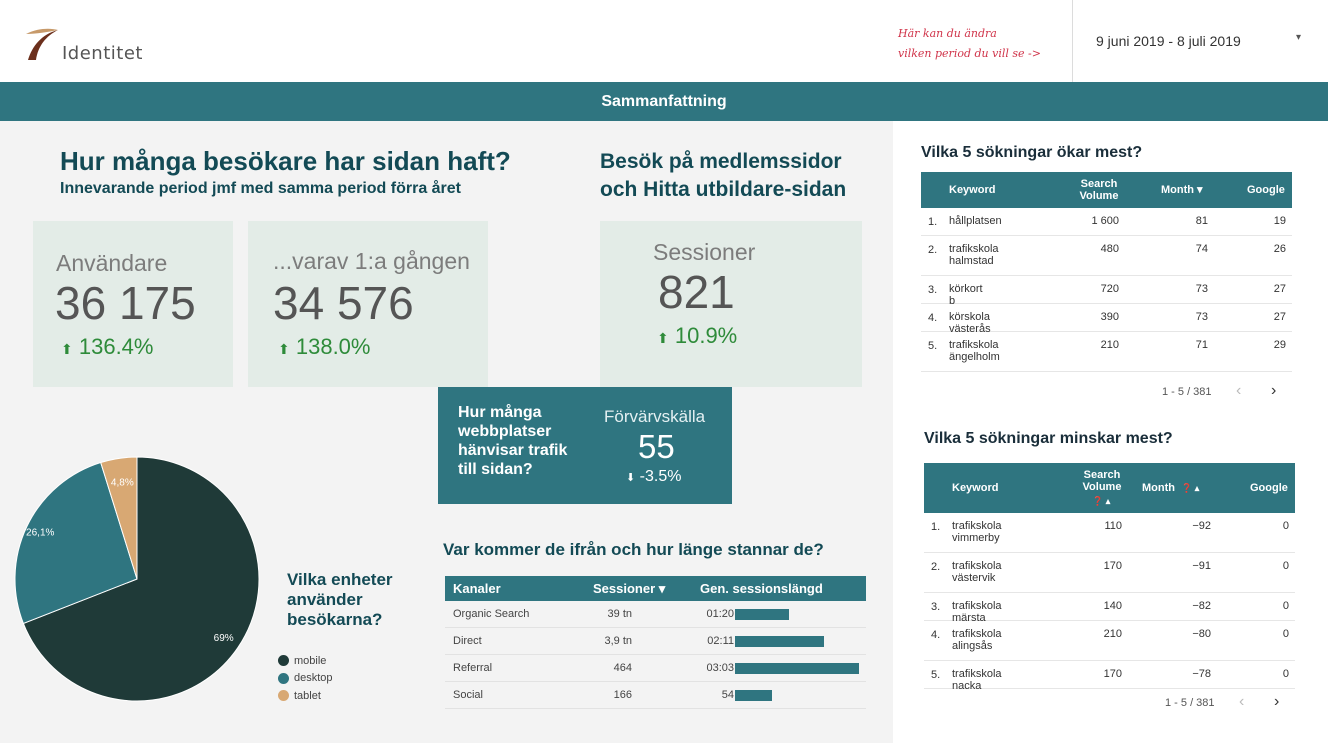 The image size is (1328, 743). Describe the element at coordinates (971, 261) in the screenshot. I see `keyword-line2: halmstad` at that location.